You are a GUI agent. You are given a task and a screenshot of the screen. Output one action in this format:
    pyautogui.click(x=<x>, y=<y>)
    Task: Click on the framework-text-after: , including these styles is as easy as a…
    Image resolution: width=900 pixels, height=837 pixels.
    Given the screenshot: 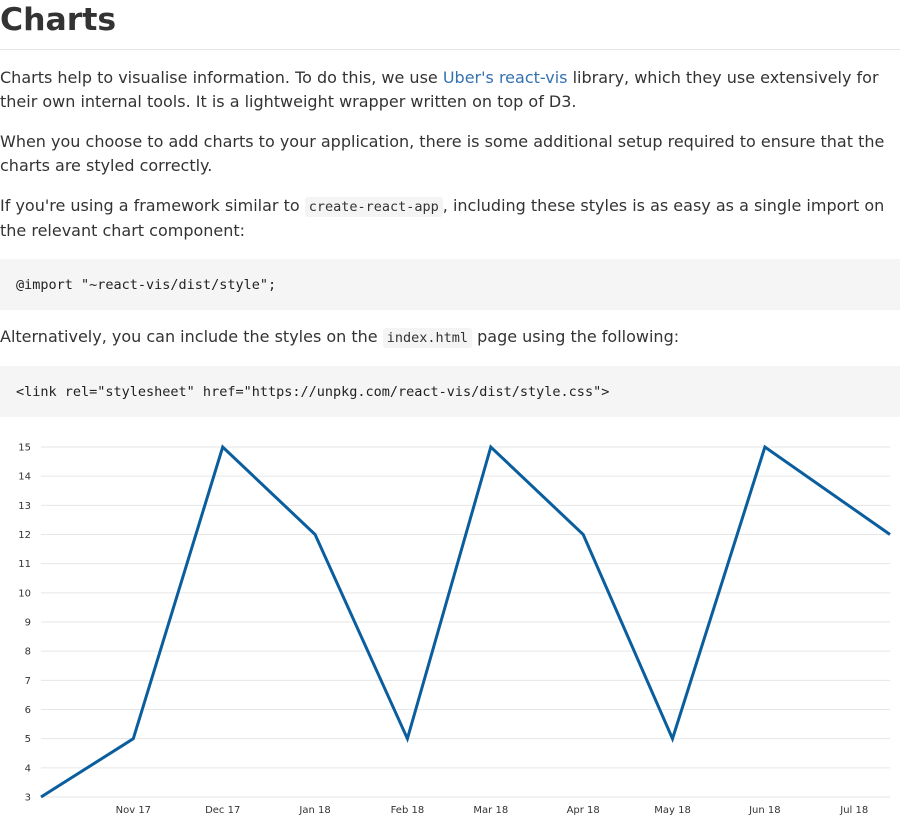 What is the action you would take?
    pyautogui.click(x=442, y=218)
    